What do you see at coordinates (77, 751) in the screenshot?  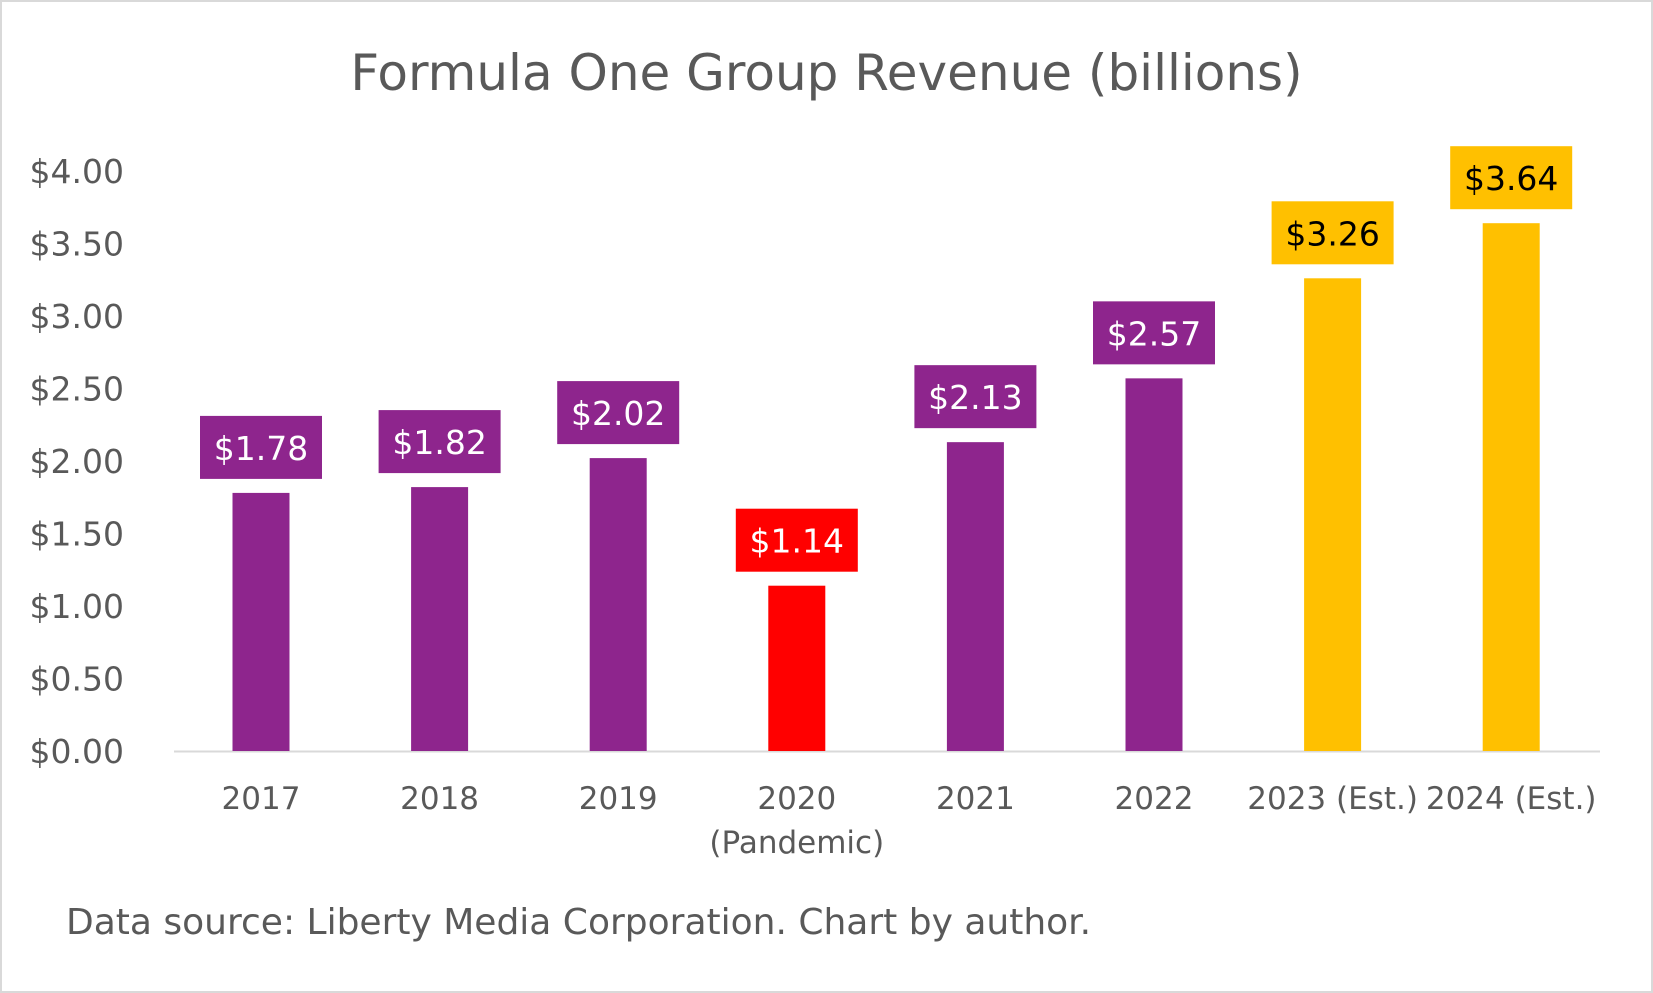 I see `y-tick-label: $0.00` at bounding box center [77, 751].